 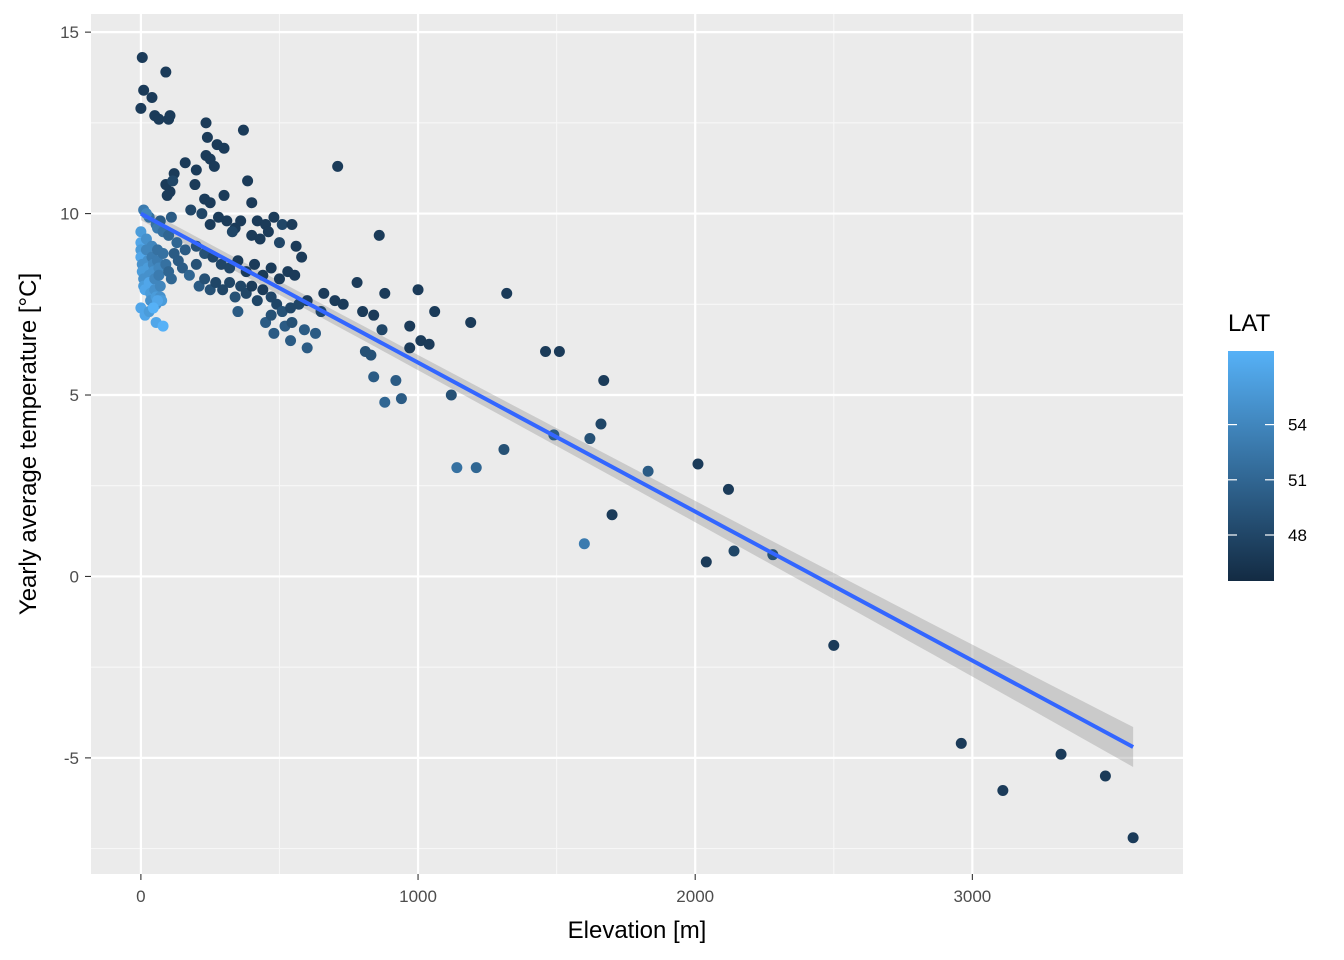 I want to click on y-tick-label: 15, so click(x=69, y=32).